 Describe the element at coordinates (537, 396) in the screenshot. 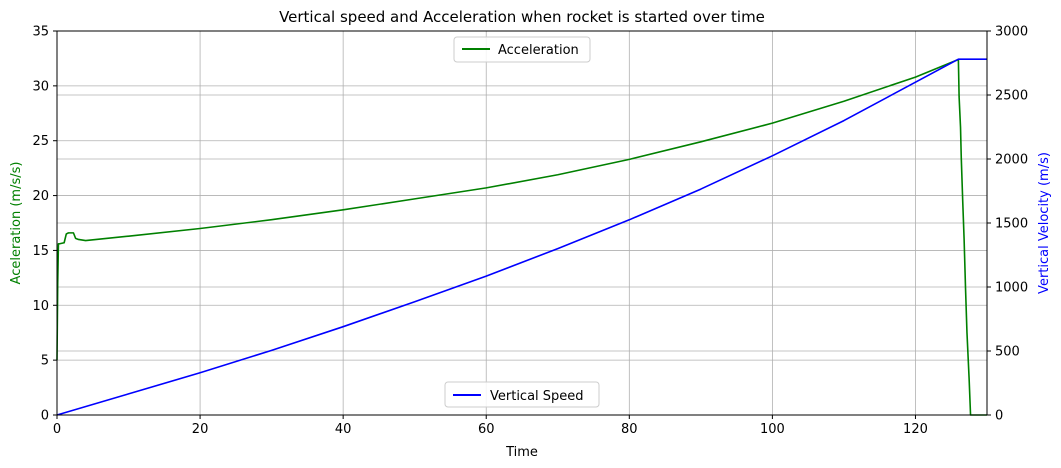

I see `legend-vertical-speed-label: Vertical Speed` at that location.